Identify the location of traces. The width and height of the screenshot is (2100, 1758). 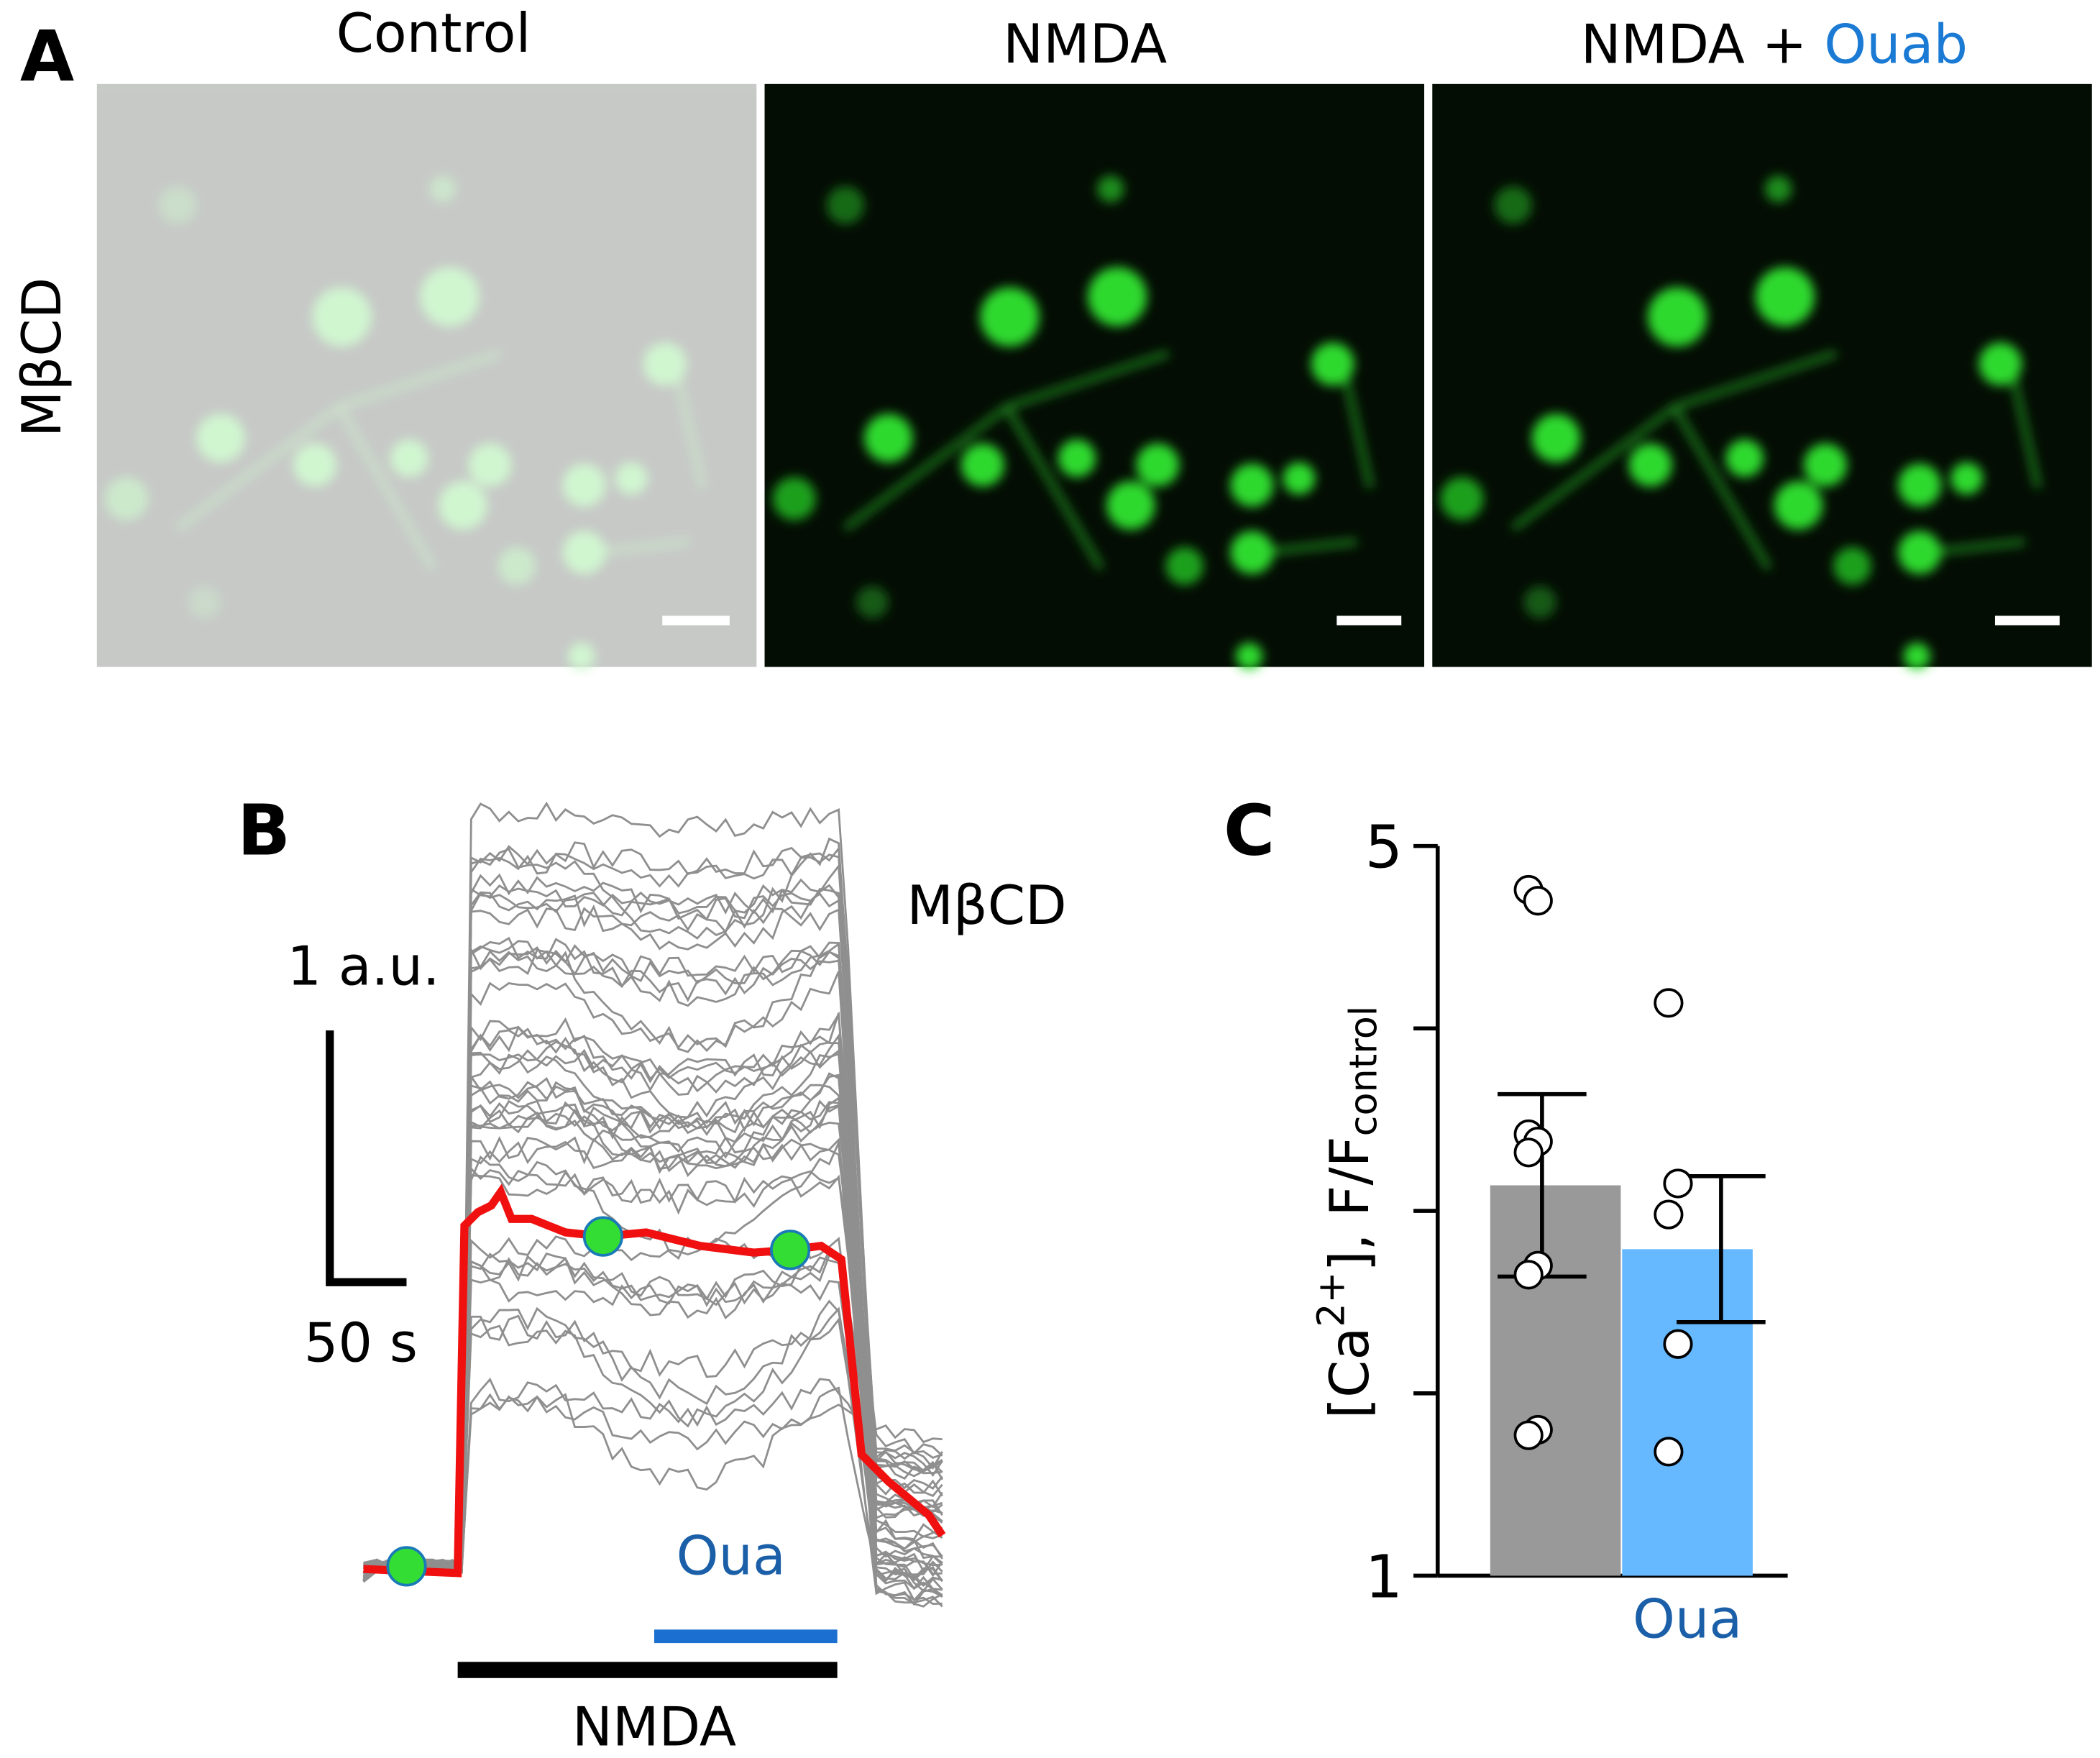
(652, 1204).